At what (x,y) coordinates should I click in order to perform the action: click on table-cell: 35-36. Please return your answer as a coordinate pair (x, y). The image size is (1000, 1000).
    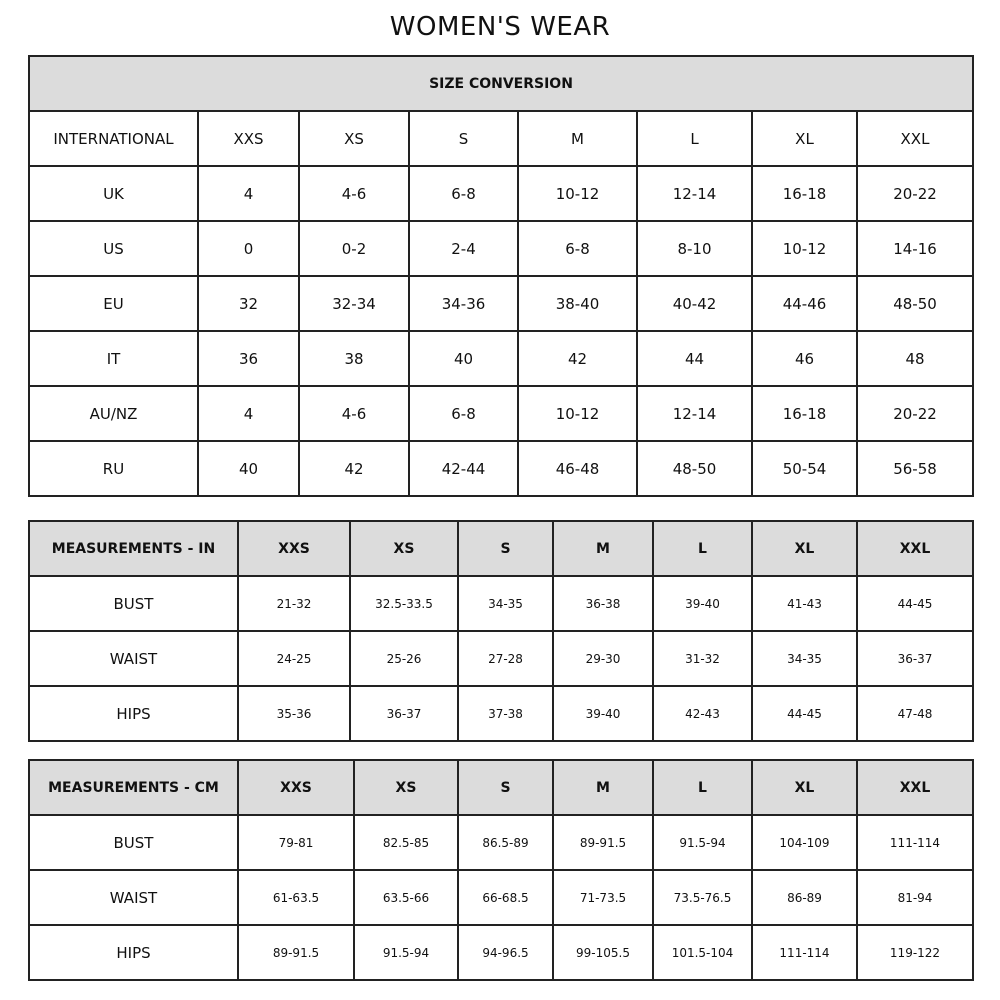
    Looking at the image, I should click on (294, 713).